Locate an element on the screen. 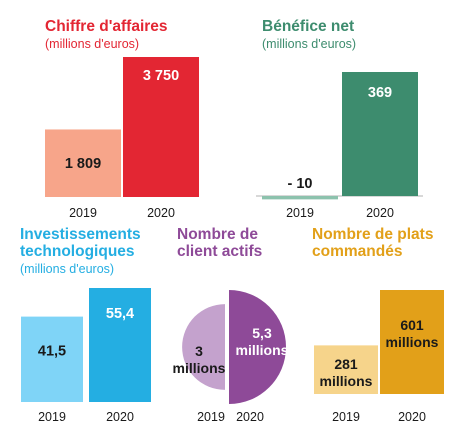  chart3-value-label-2020: 55,4 is located at coordinates (120, 314).